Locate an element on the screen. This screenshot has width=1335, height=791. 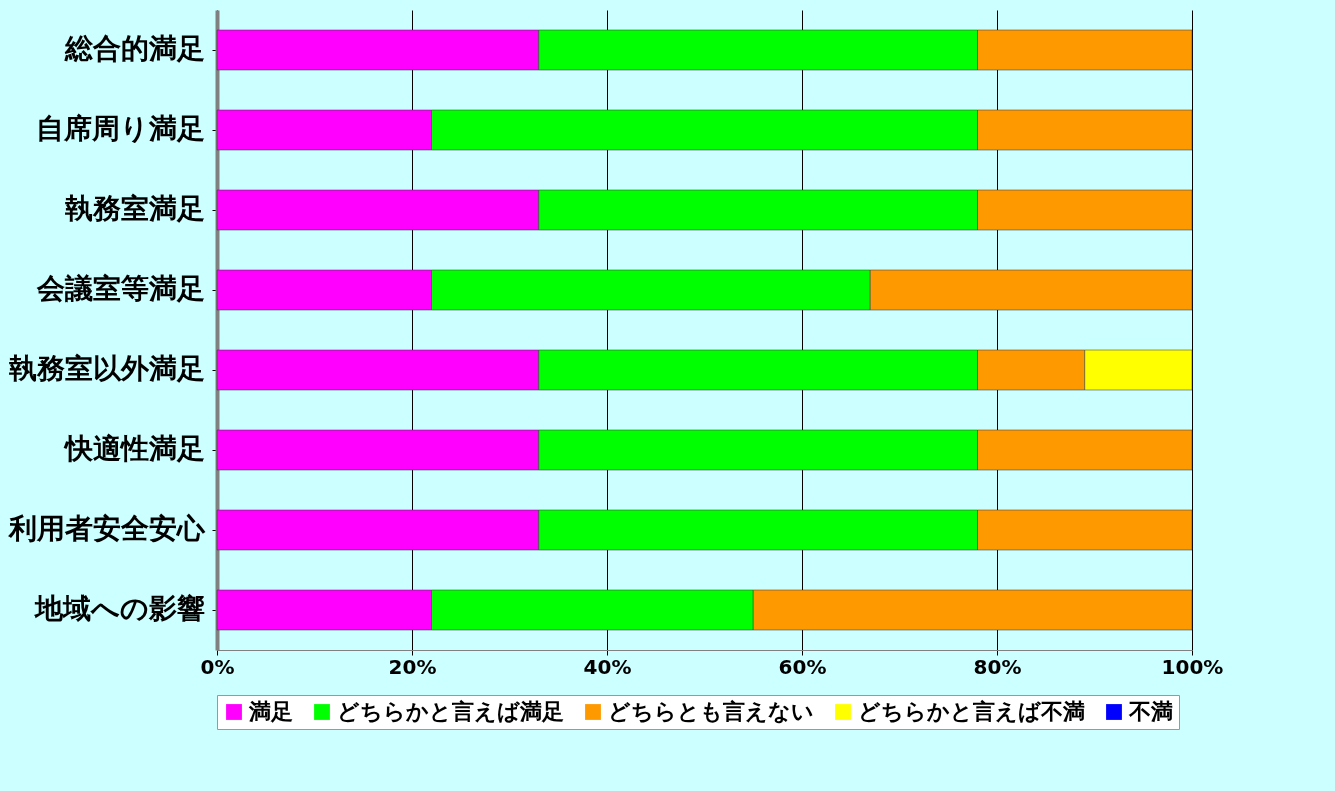
y-tick-label: 利用者安全安心 is located at coordinates (106, 528).